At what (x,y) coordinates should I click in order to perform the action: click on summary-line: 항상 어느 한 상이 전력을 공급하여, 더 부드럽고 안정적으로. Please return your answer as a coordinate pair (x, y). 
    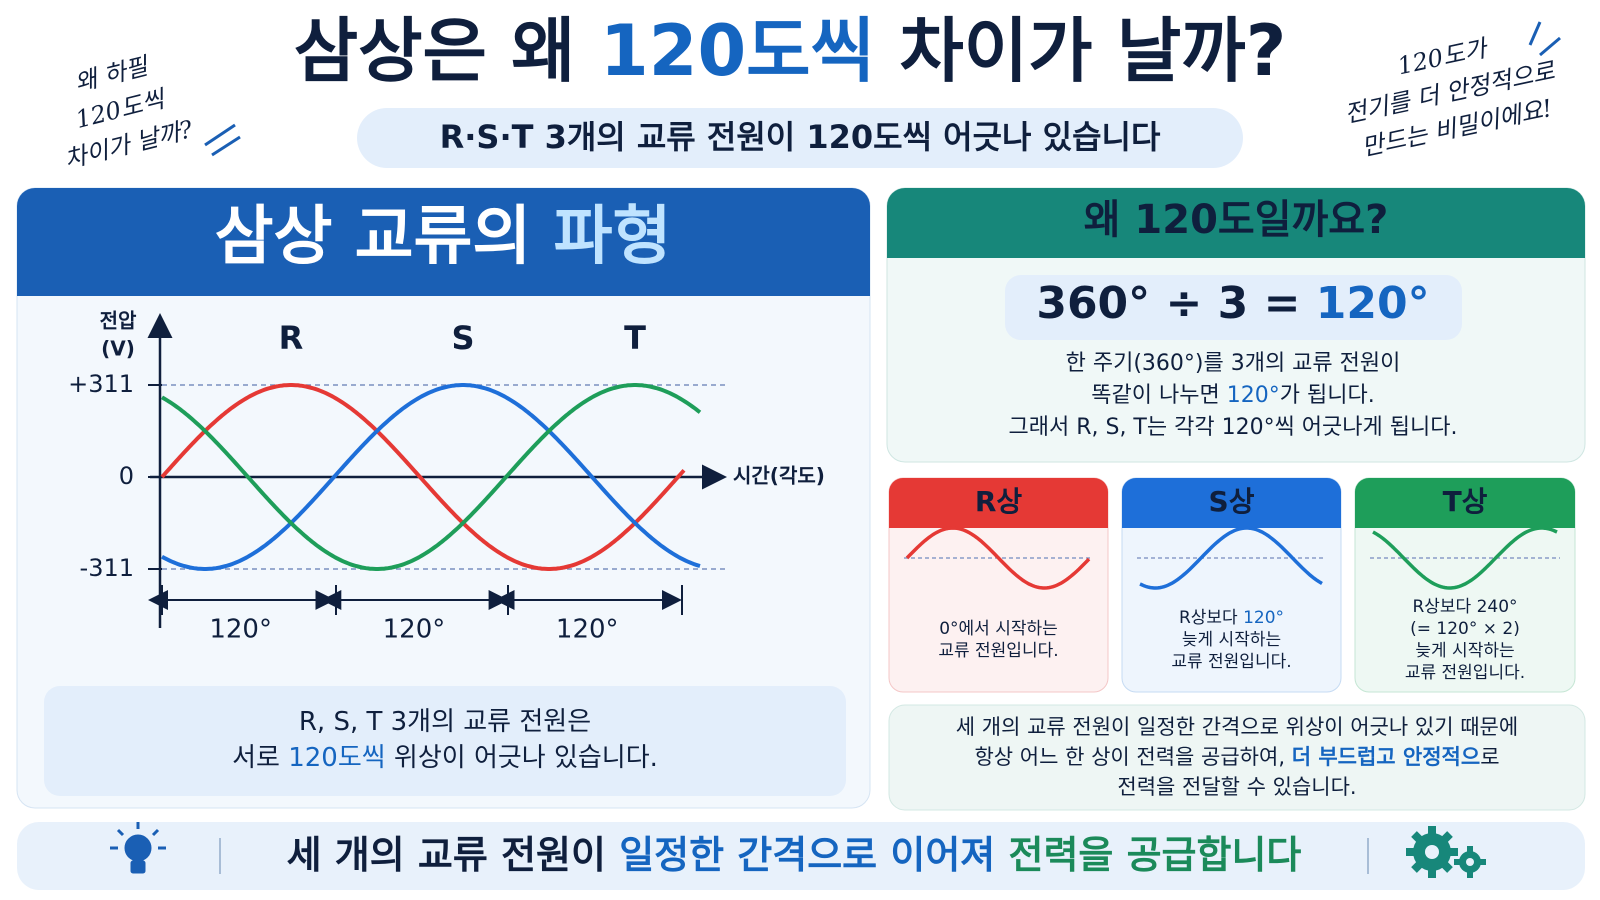
    Looking at the image, I should click on (1236, 757).